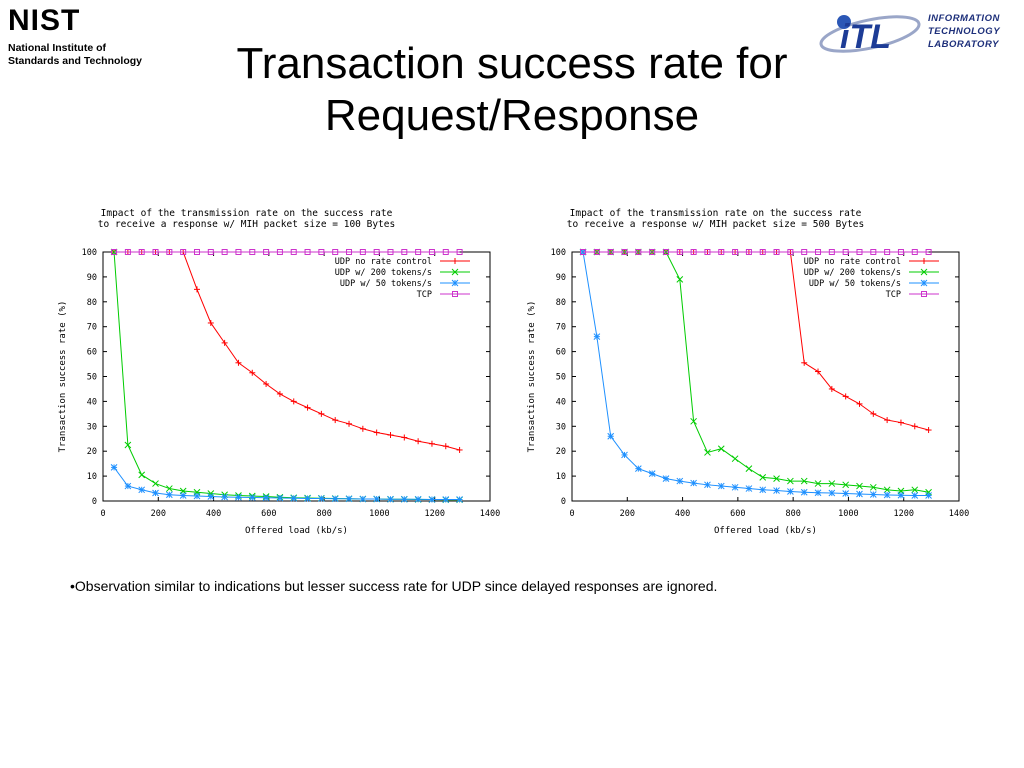 The image size is (1024, 768). Describe the element at coordinates (964, 18) in the screenshot. I see `itl-line-1: INFORMATION` at that location.